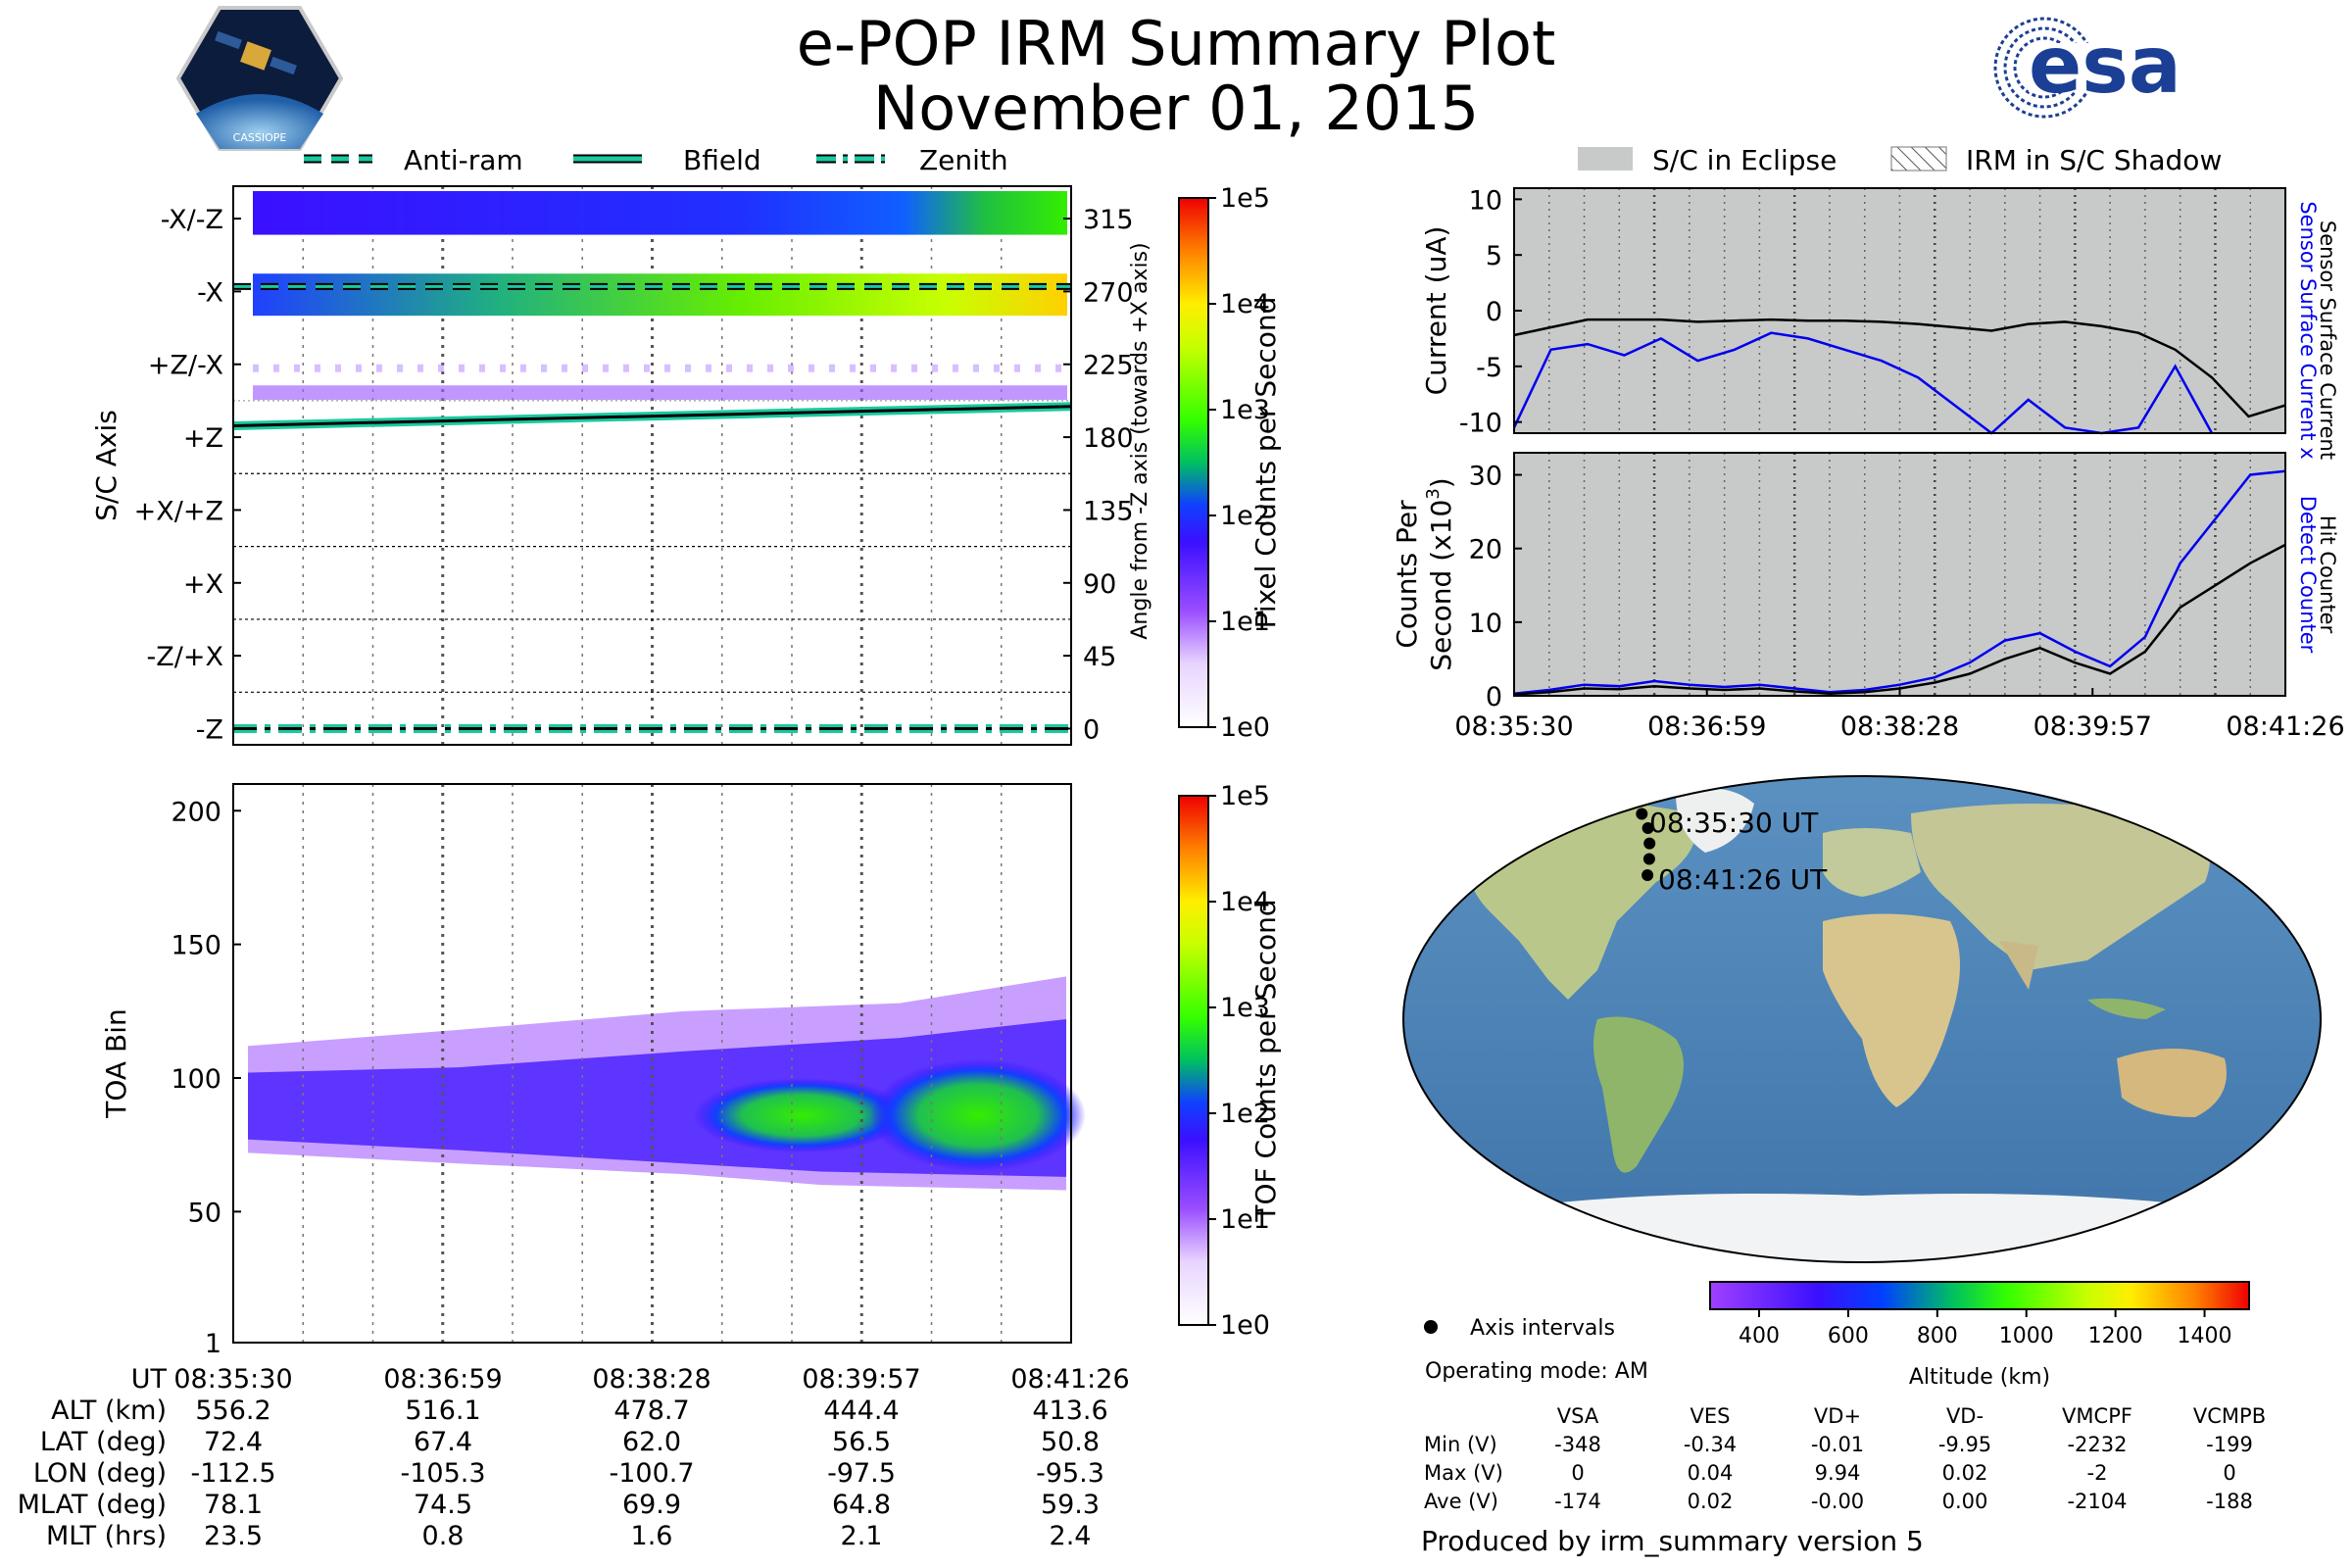 Image resolution: width=2352 pixels, height=1568 pixels. What do you see at coordinates (116, 1063) in the screenshot?
I see `toa-ylabel: TOA Bin` at bounding box center [116, 1063].